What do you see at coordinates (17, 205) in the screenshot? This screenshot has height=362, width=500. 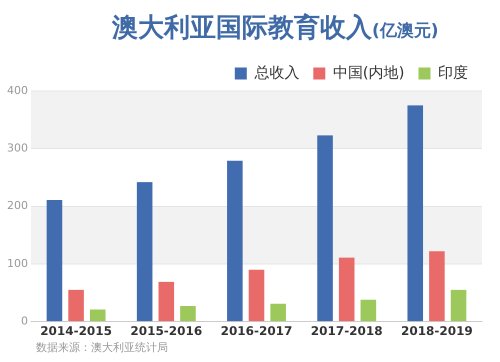 I see `y-tick-label: 200` at bounding box center [17, 205].